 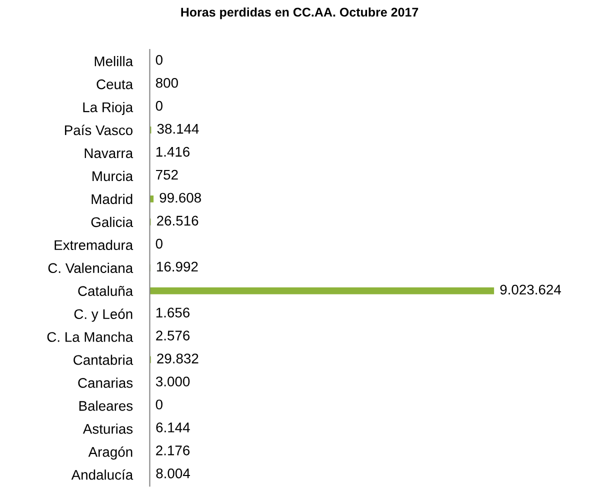 I want to click on data-label: 9.023.624, so click(x=530, y=289).